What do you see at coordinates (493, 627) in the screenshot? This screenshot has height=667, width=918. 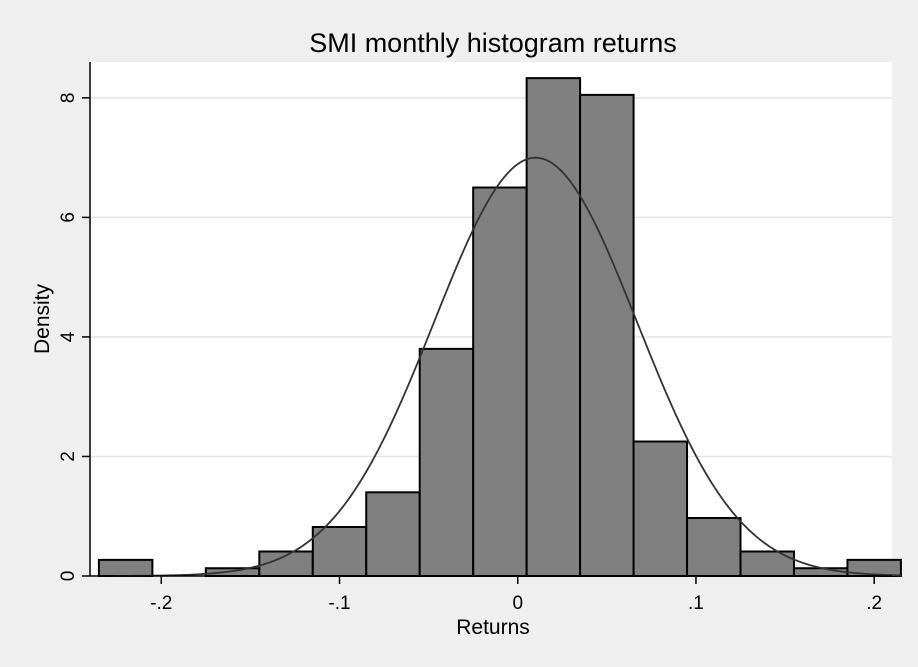 I see `x-axis-label: Returns` at bounding box center [493, 627].